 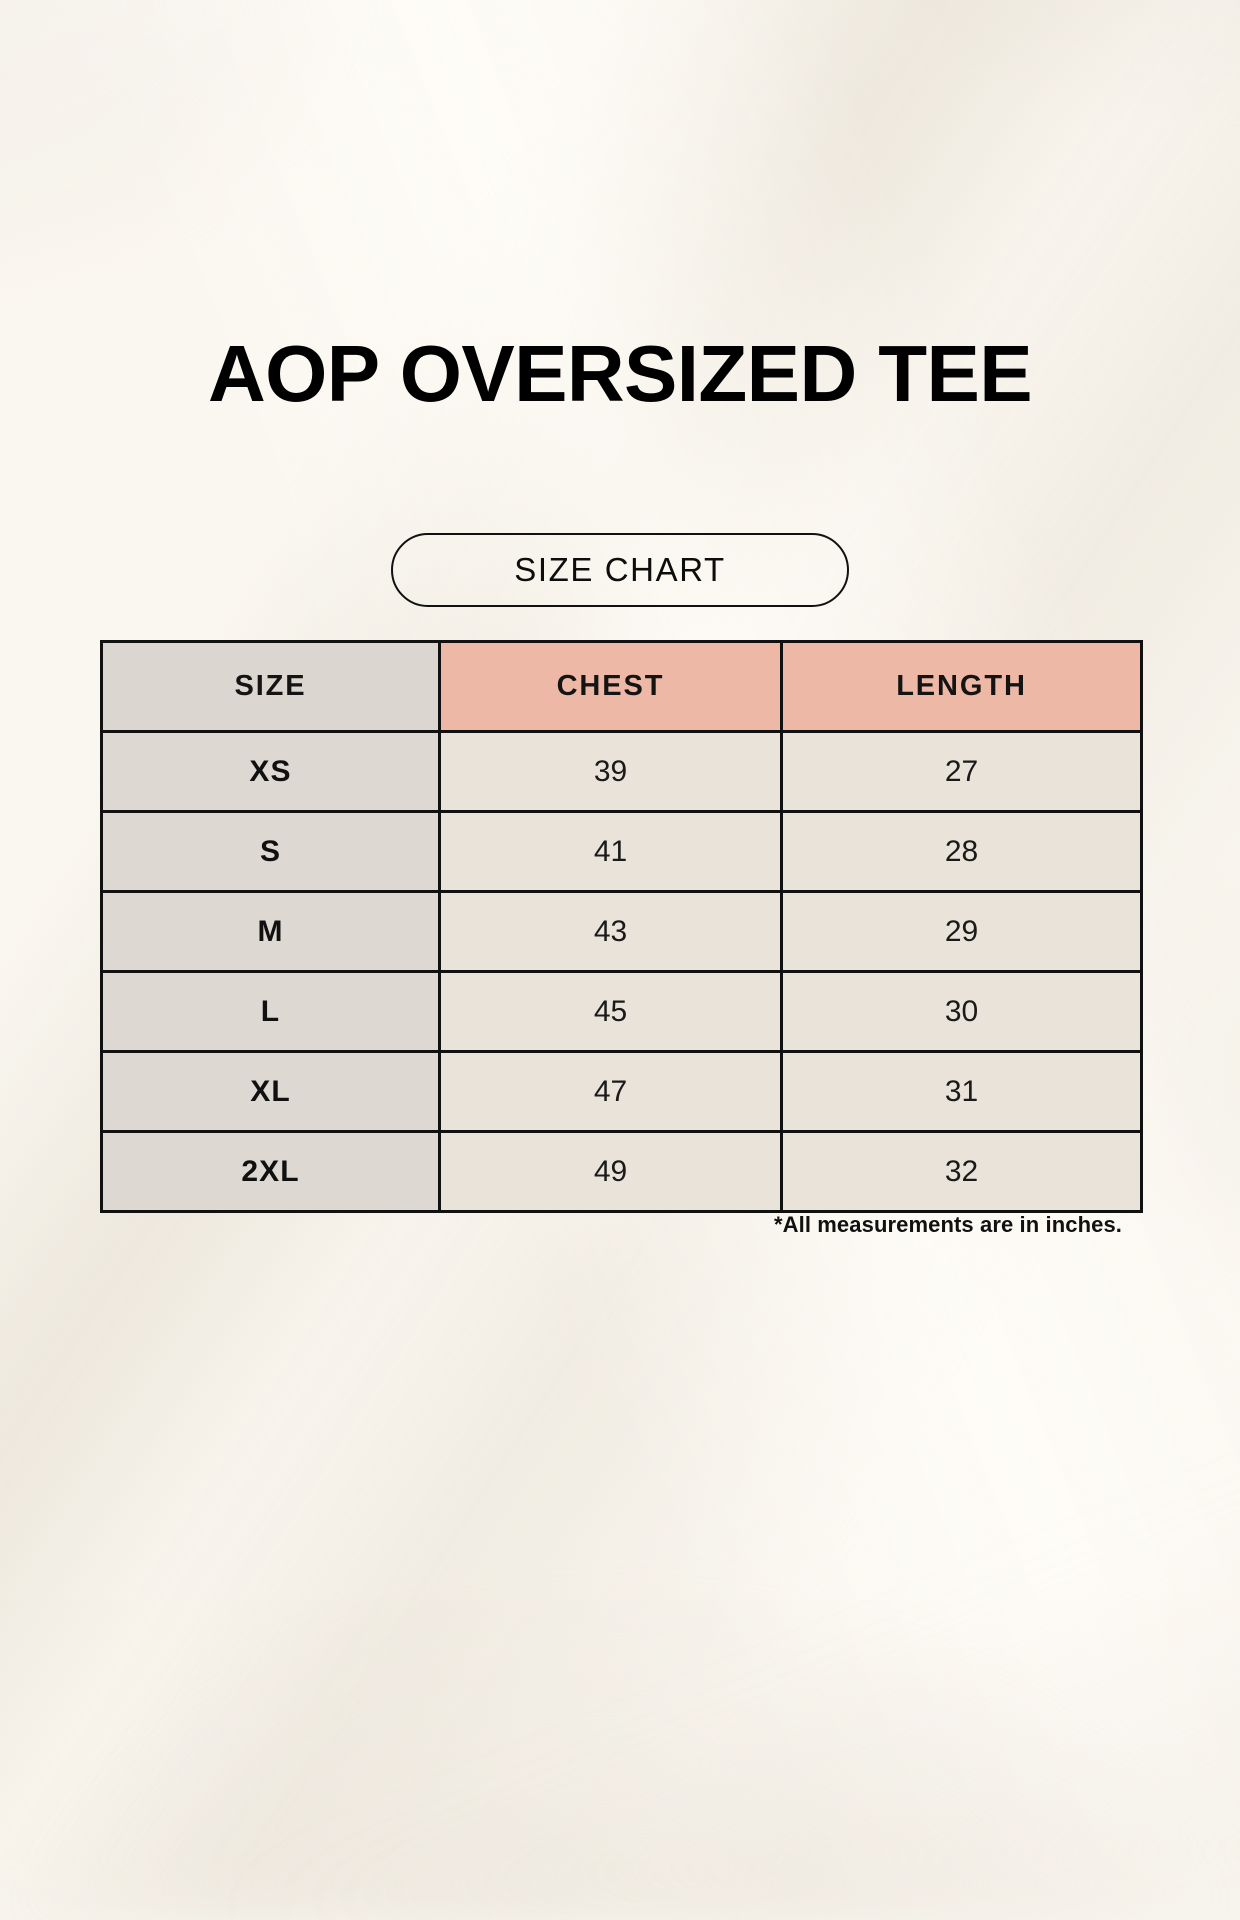 I want to click on cell-chest: 47, so click(x=610, y=1091).